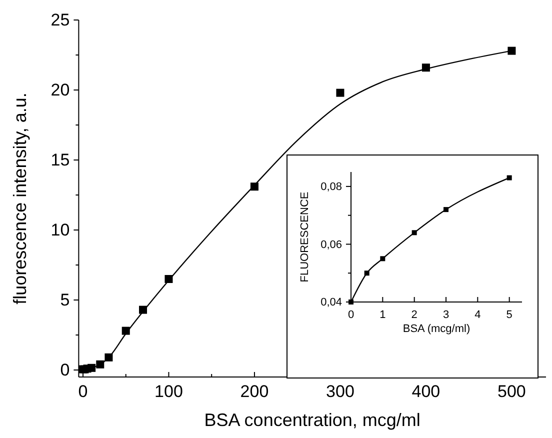  What do you see at coordinates (331, 244) in the screenshot?
I see `y-tick-label: 0,06` at bounding box center [331, 244].